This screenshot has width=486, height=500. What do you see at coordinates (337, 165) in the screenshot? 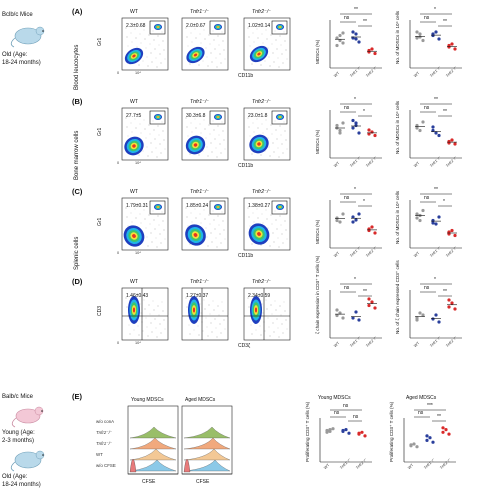
I see `dot-xcat-1-0-wt: WT` at bounding box center [337, 165].